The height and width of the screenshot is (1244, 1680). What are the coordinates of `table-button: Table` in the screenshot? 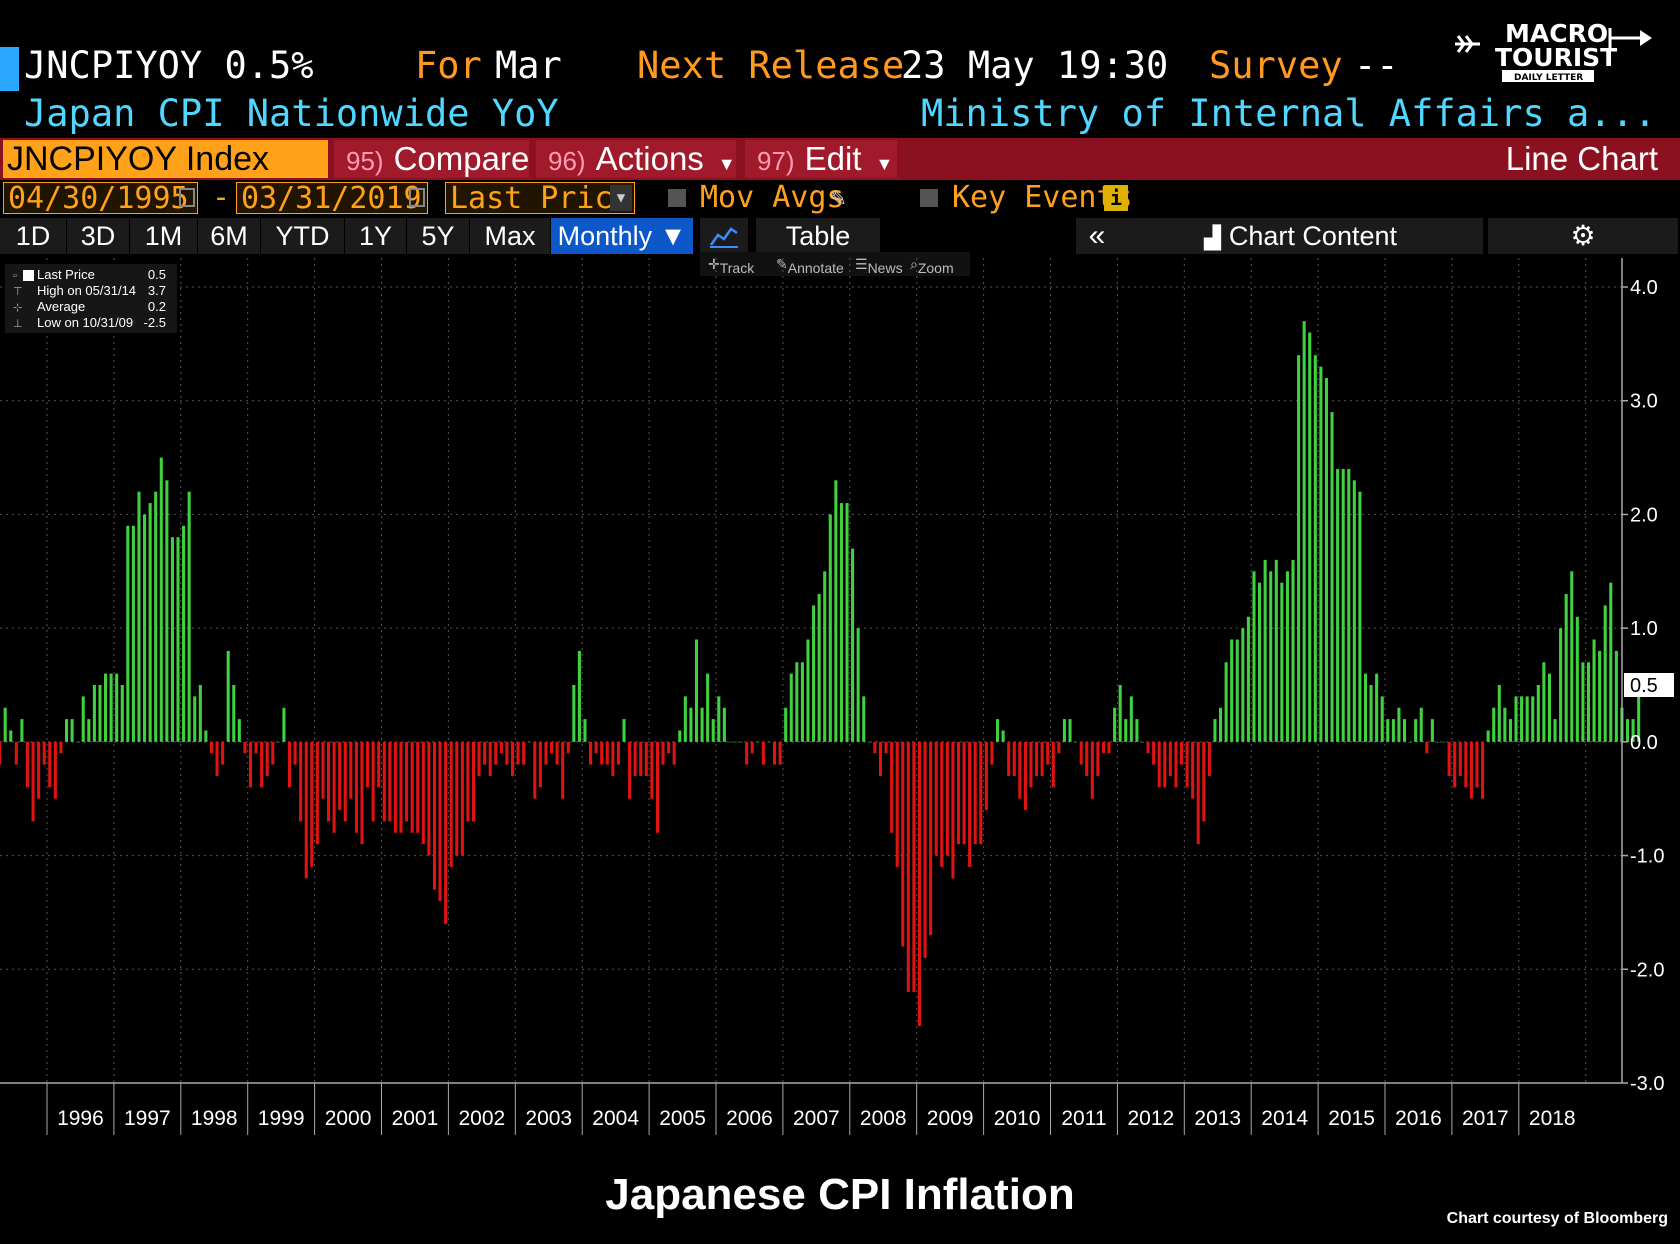 It's located at (818, 236).